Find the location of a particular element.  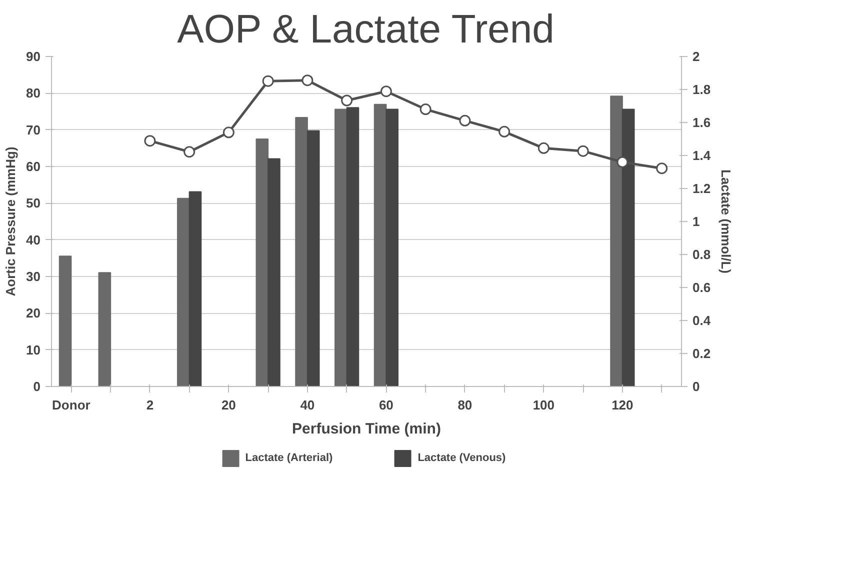

y2-tick-label: 0.2 is located at coordinates (701, 353).